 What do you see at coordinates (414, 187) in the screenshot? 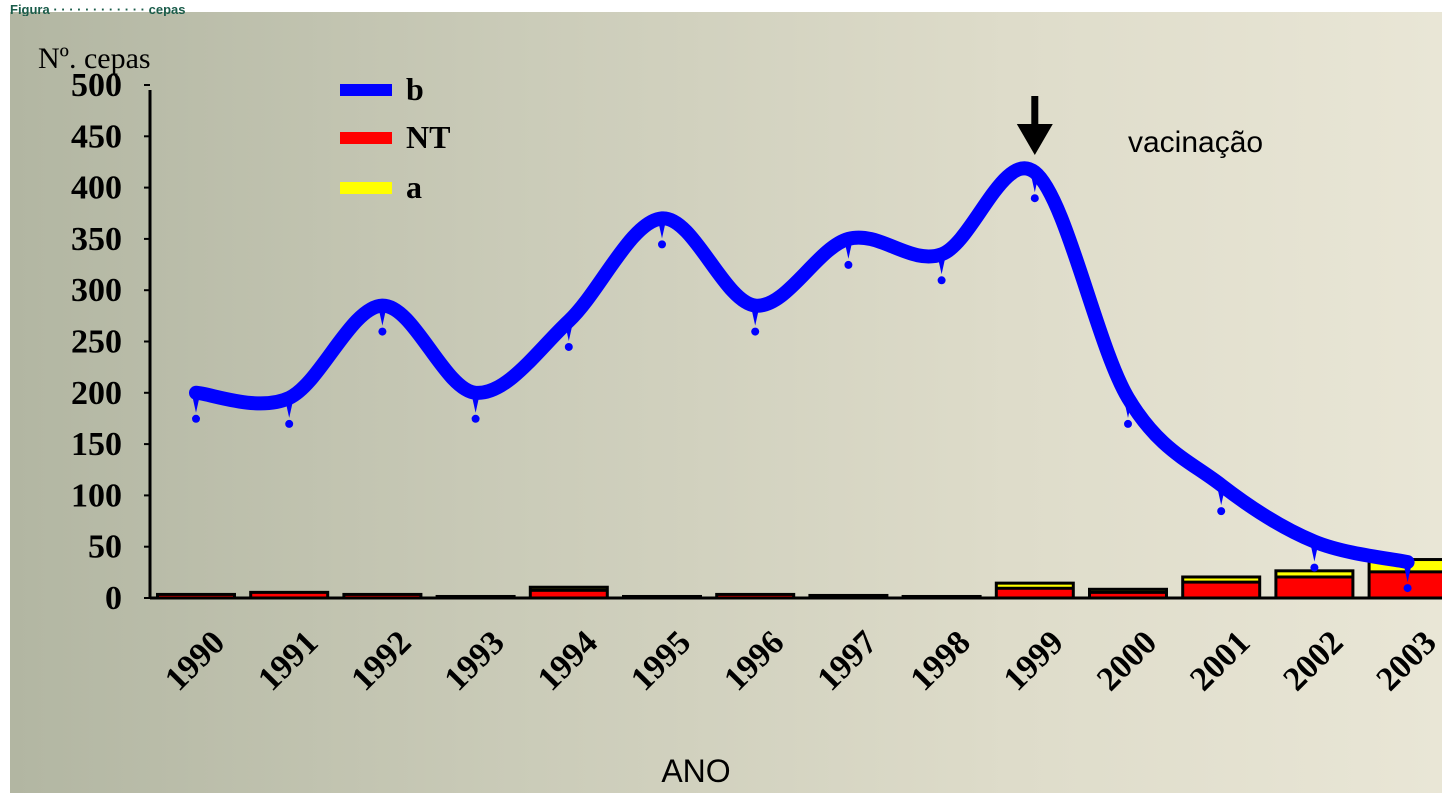
I see `legend-label-a: a` at bounding box center [414, 187].